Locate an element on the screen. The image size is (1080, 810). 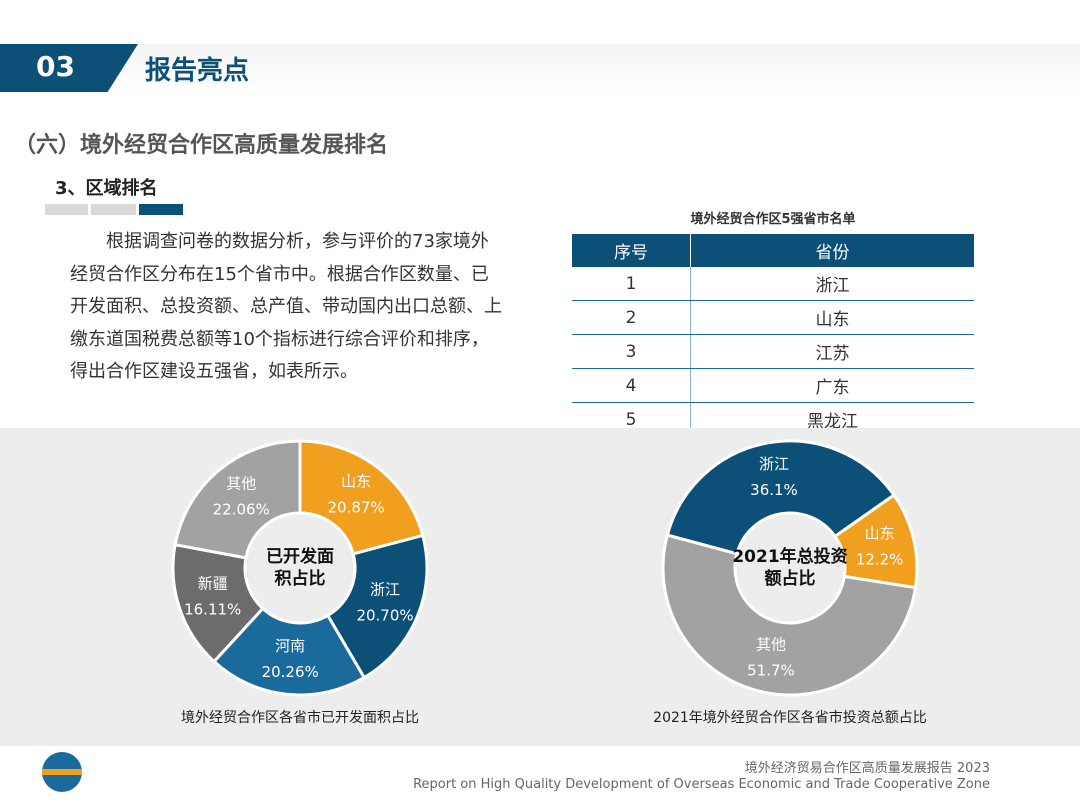
table-header-cell: 省份 is located at coordinates (832, 250).